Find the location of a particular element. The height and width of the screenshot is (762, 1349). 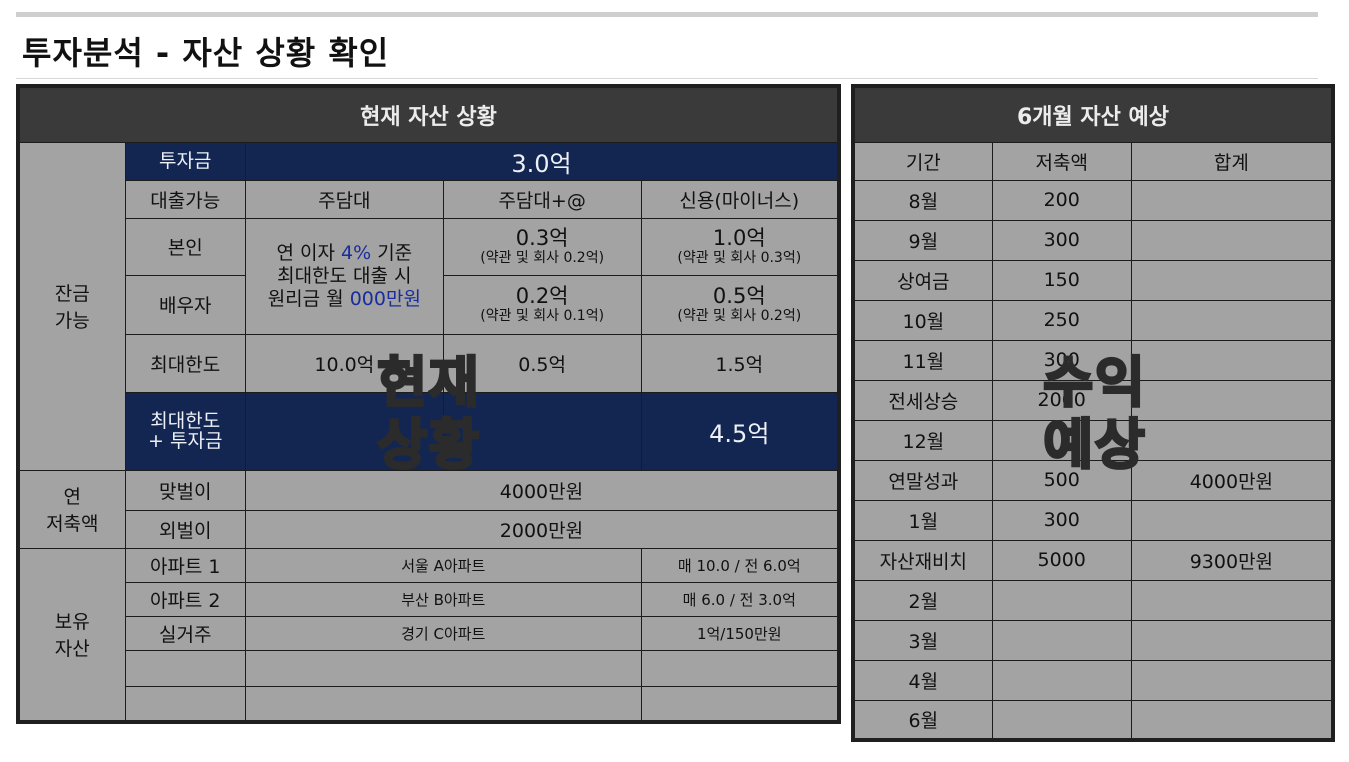

forecast-row: 11월 300 is located at coordinates (1093, 360).